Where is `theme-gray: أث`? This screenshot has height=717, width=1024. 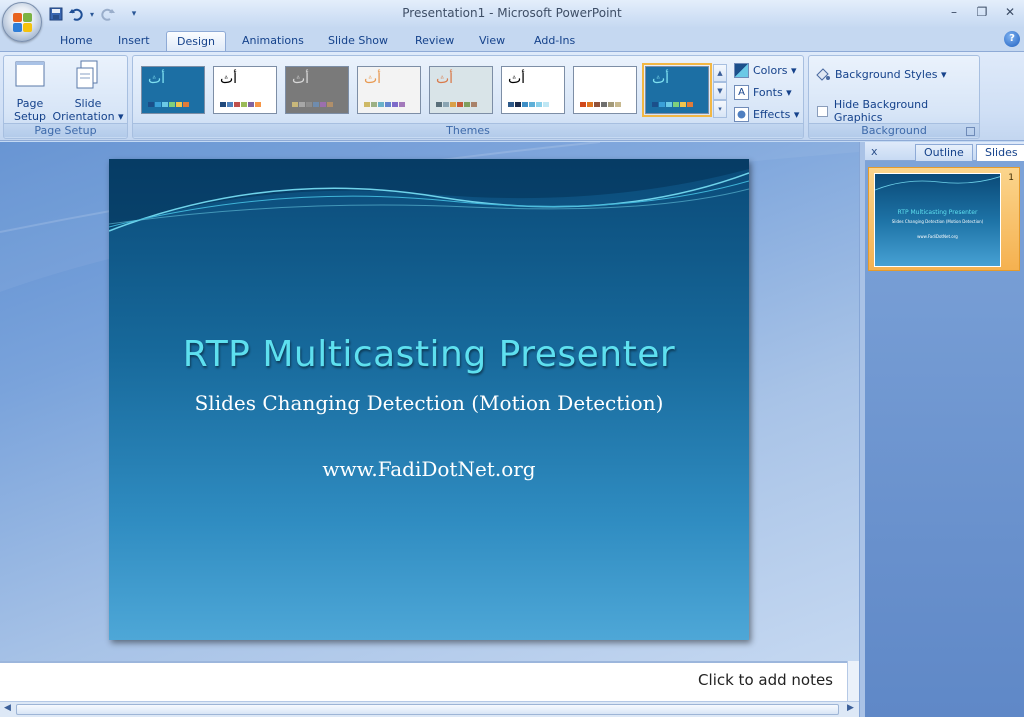
theme-gray: أث is located at coordinates (317, 90).